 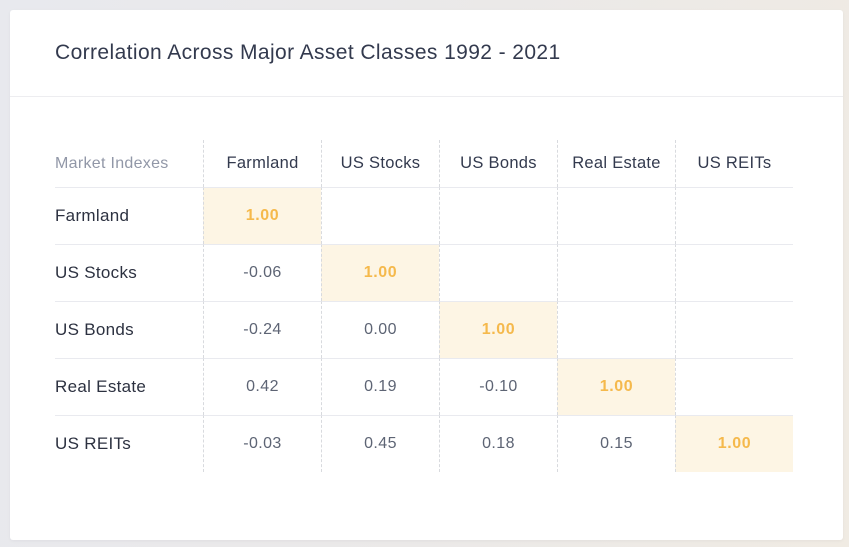 I want to click on correlation-cell: 0.15, so click(x=616, y=443).